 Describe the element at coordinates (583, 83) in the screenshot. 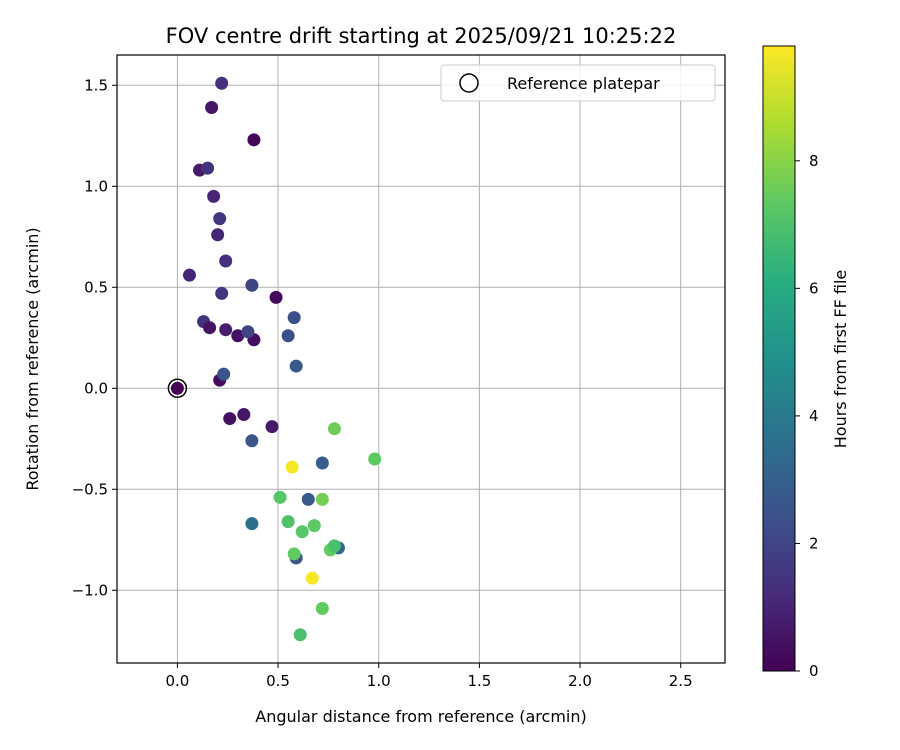

I see `legend-entry-reference: Reference platepar` at that location.